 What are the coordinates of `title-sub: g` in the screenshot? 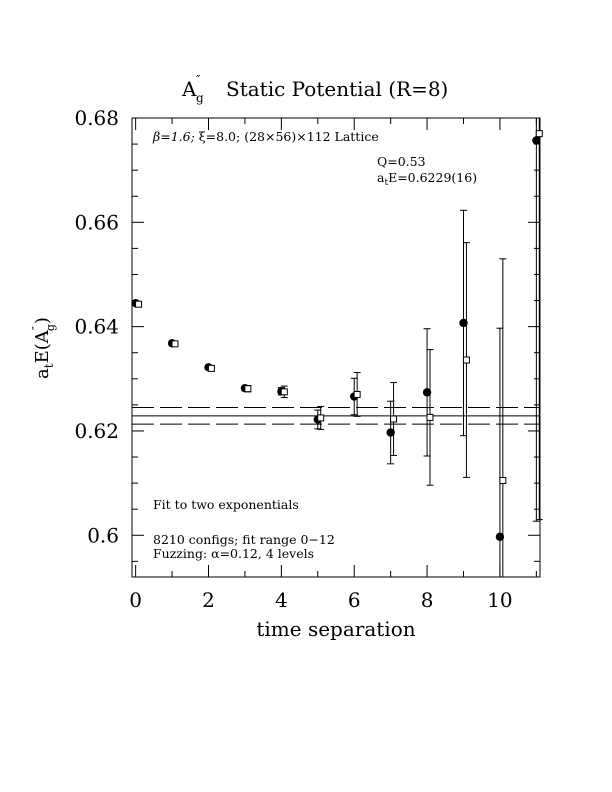 It's located at (200, 98).